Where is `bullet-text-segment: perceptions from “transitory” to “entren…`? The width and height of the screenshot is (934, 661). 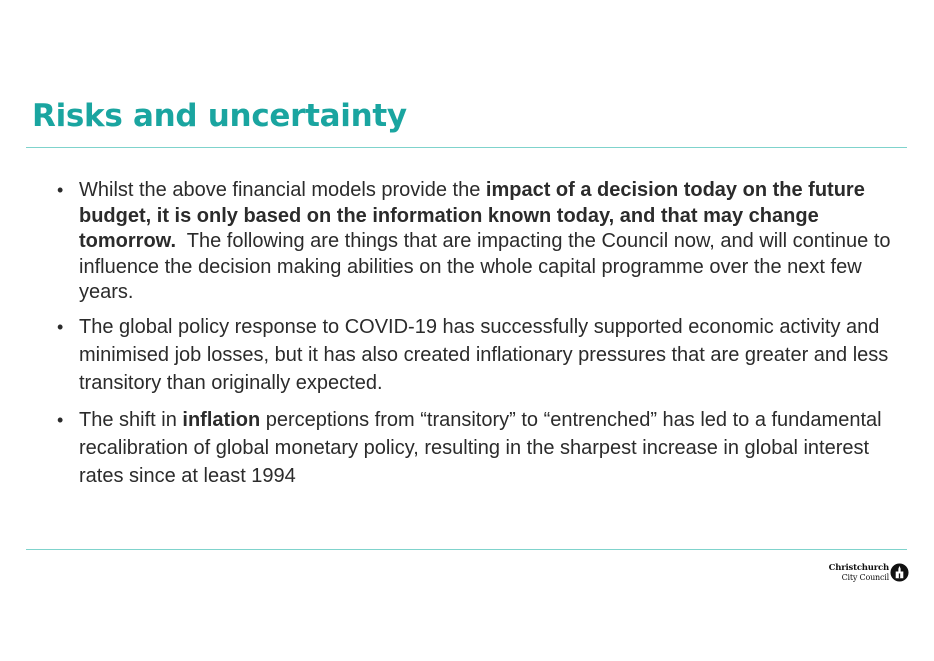 bullet-text-segment: perceptions from “transitory” to “entren… is located at coordinates (480, 447).